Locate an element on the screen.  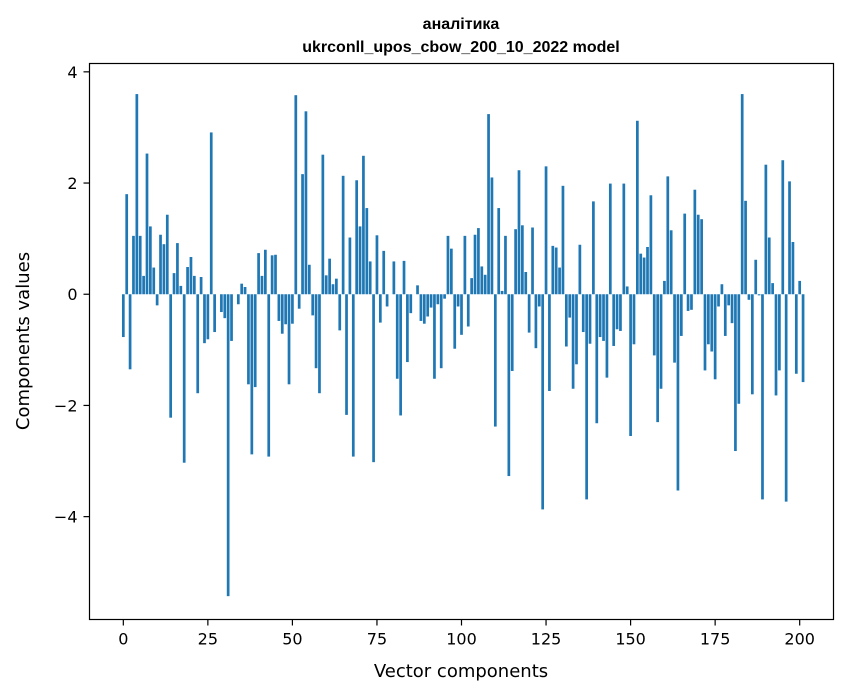
y-axis-label: Components values is located at coordinates (23, 341).